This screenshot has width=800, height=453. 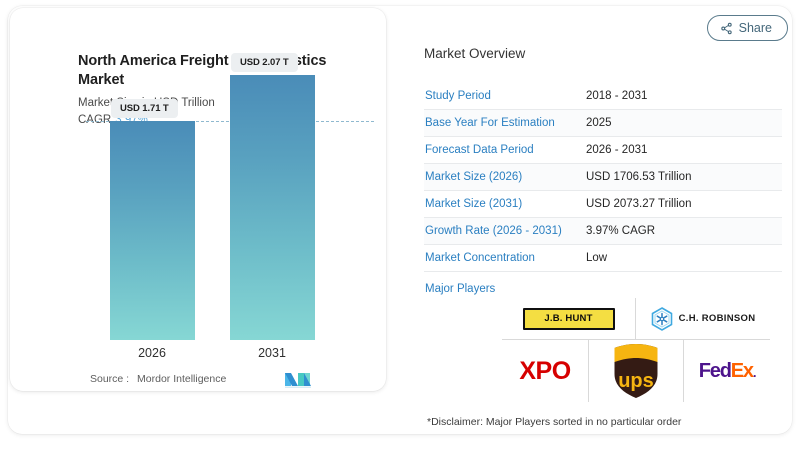 I want to click on share-button-label: Share, so click(x=755, y=28).